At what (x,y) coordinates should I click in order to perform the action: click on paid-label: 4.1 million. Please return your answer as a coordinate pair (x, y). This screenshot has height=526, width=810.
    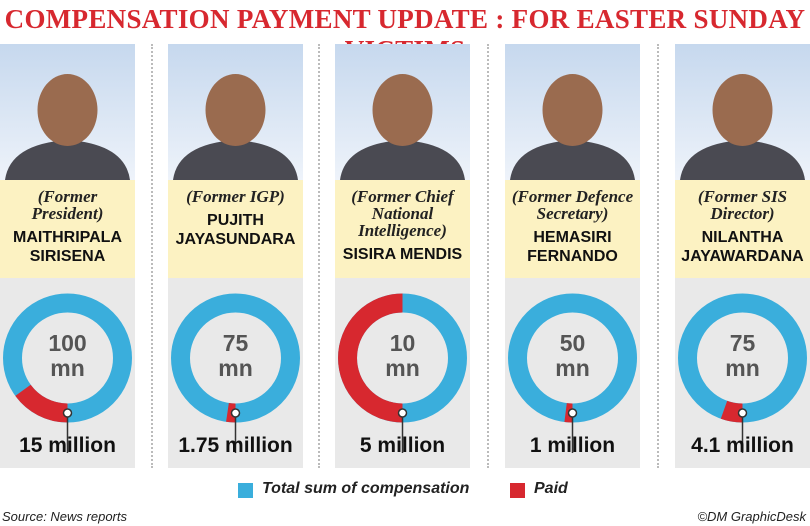
    Looking at the image, I should click on (742, 445).